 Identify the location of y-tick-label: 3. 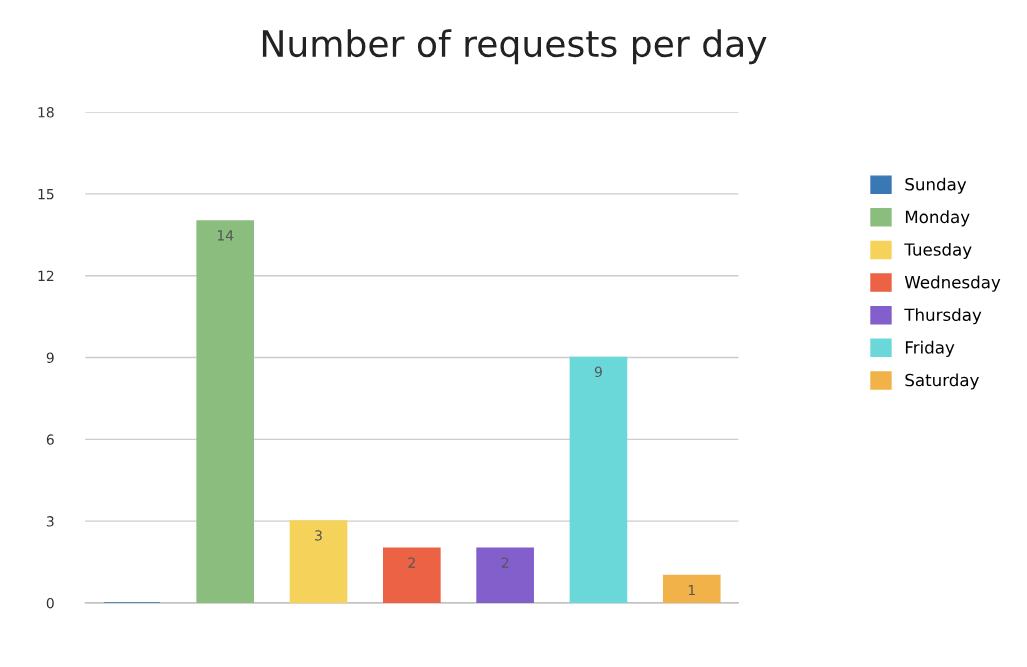
(50, 521).